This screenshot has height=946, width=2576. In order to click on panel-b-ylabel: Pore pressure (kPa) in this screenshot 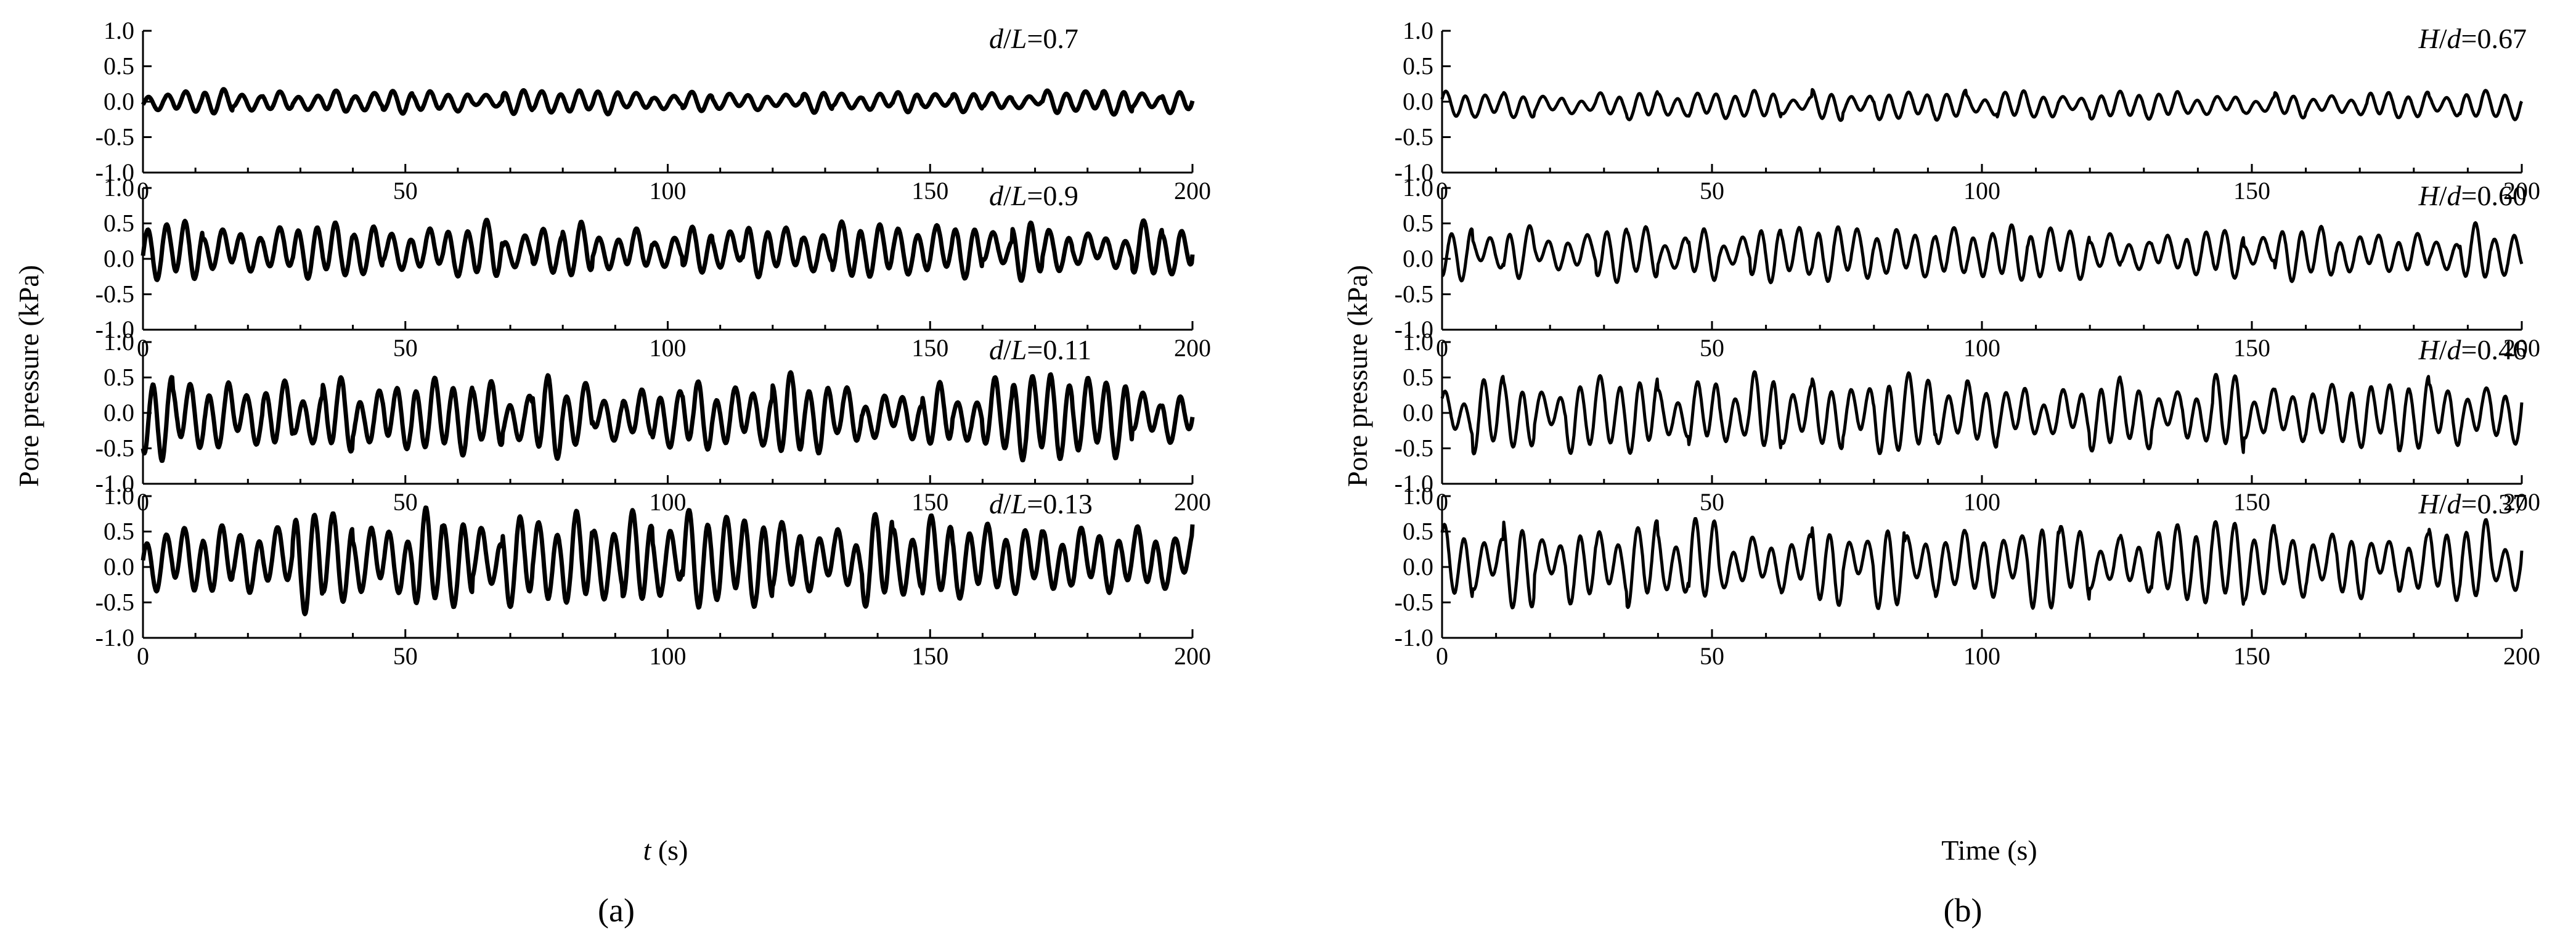, I will do `click(1358, 376)`.